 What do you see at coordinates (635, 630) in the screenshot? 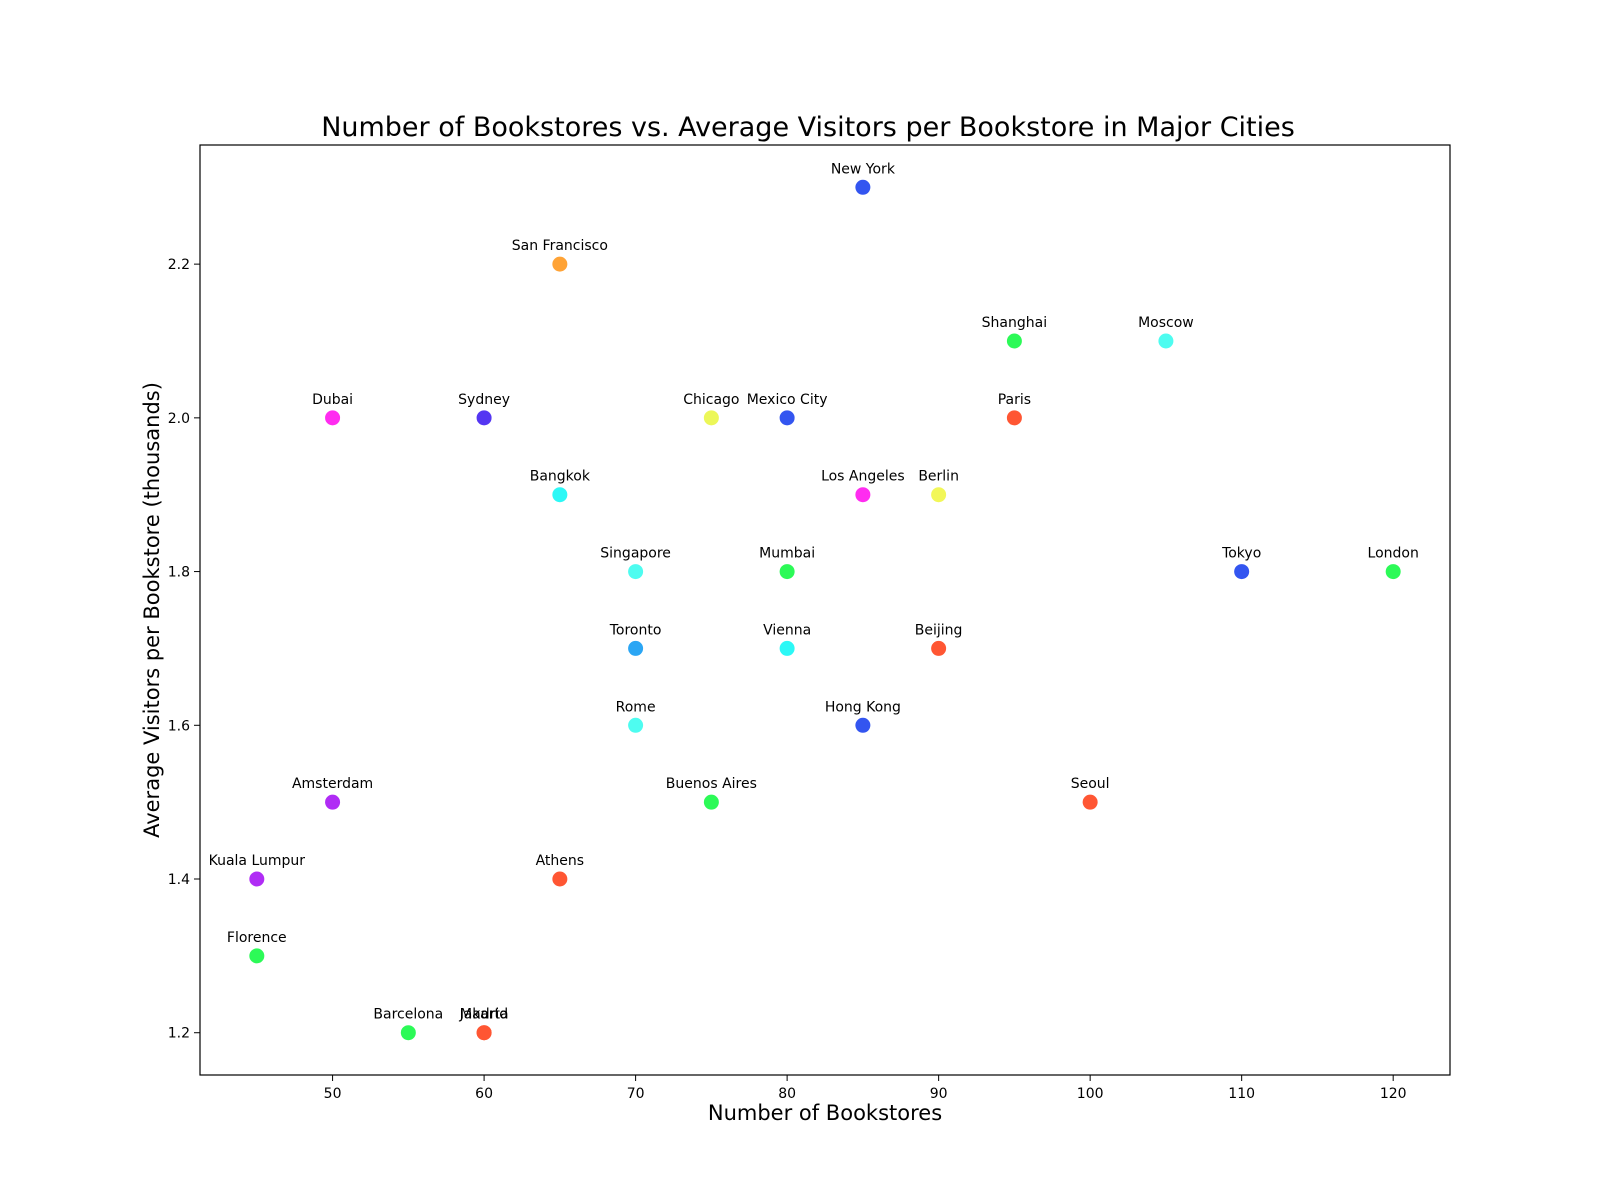
I see `data-point-label: Toronto` at bounding box center [635, 630].